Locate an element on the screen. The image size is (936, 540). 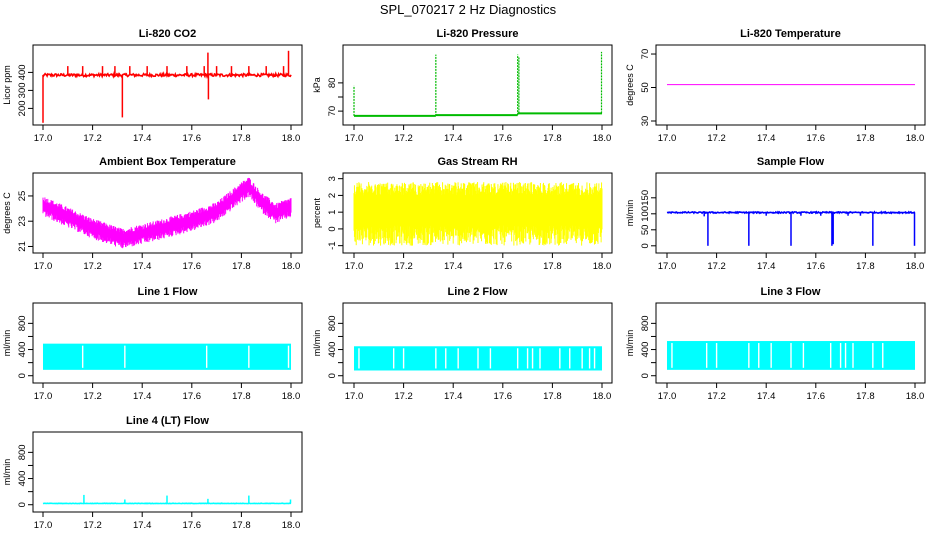
boxtemp-frame is located at coordinates (167, 213).